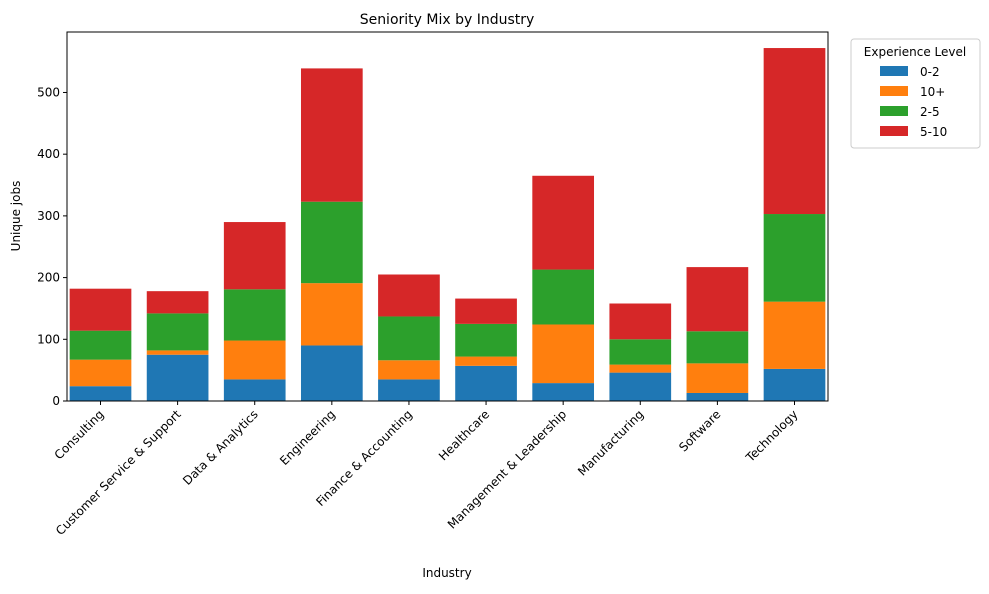 The width and height of the screenshot is (989, 594). Describe the element at coordinates (932, 92) in the screenshot. I see `legend-label: 10+` at that location.